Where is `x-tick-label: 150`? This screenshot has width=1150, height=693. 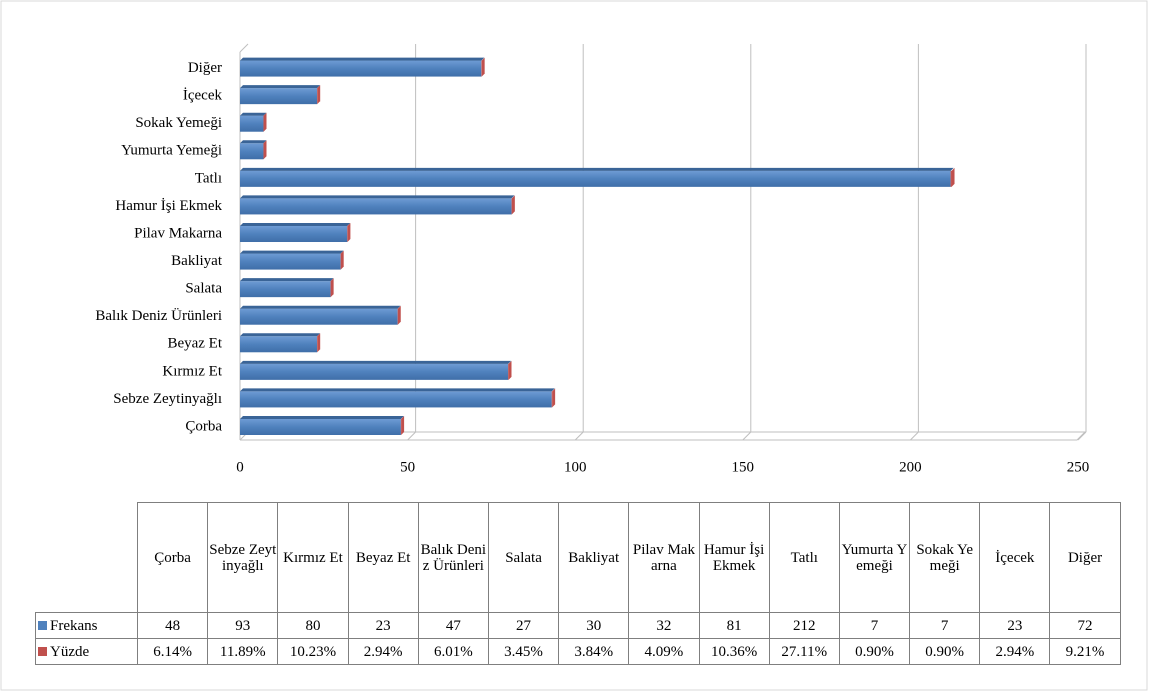 x-tick-label: 150 is located at coordinates (743, 467).